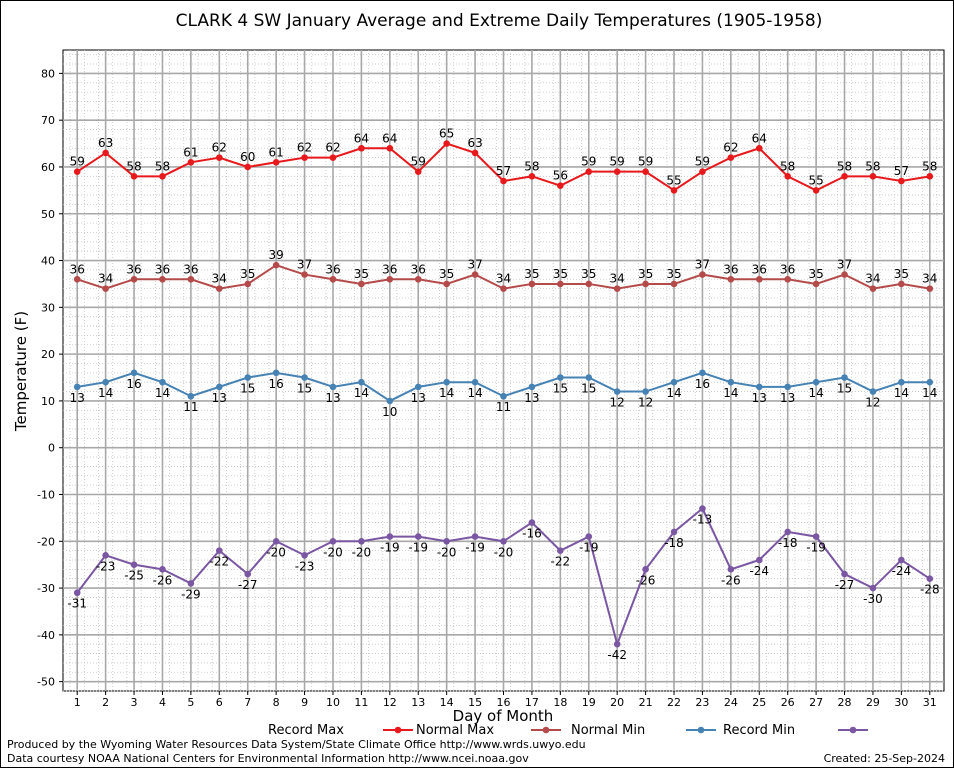 The image size is (954, 768). What do you see at coordinates (702, 702) in the screenshot?
I see `x-tick-label: 23` at bounding box center [702, 702].